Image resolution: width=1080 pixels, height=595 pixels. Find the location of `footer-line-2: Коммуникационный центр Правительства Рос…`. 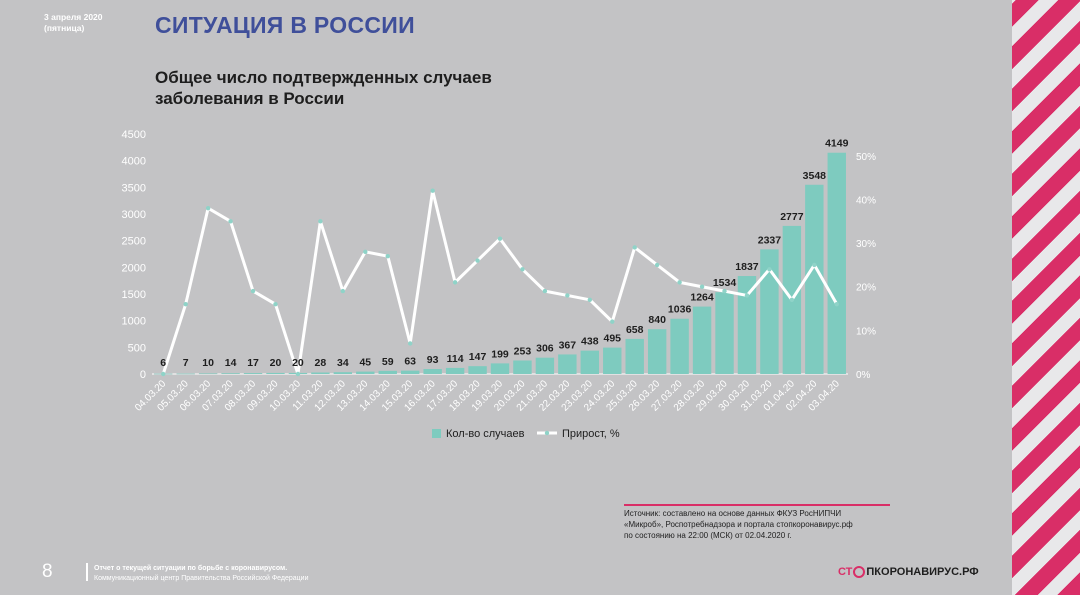

footer-line-2: Коммуникационный центр Правительства Рос… is located at coordinates (201, 578).